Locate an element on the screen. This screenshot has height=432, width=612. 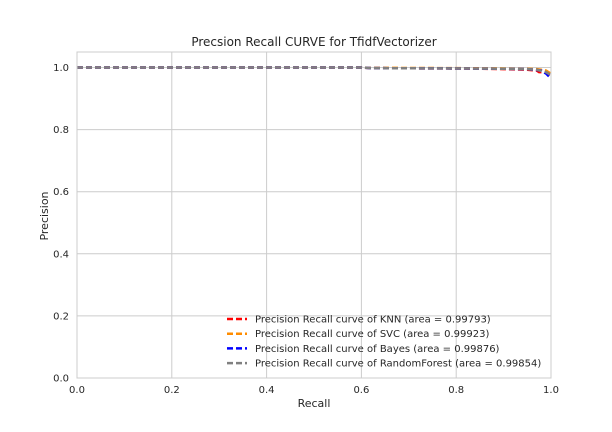
x-tick-label: 1.0 is located at coordinates (551, 390).